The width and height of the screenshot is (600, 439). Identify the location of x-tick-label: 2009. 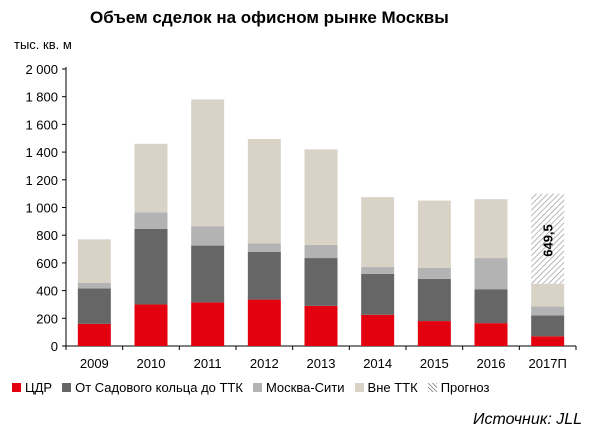
(94, 363).